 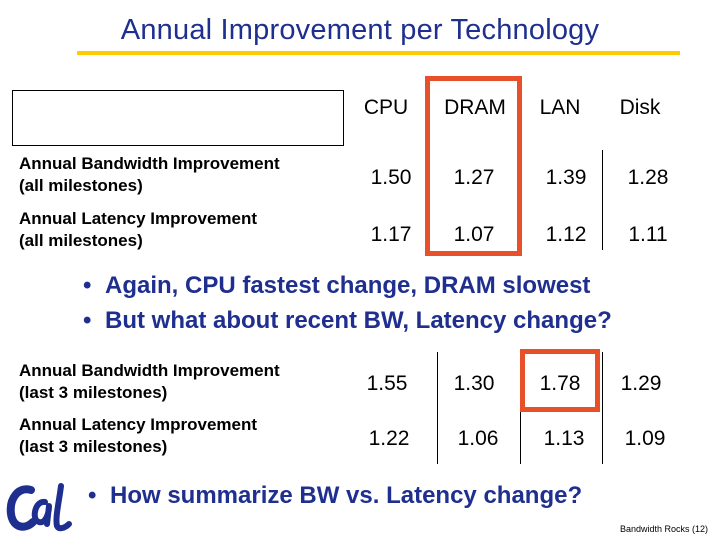 I want to click on table-cell: 1.78, so click(x=560, y=383).